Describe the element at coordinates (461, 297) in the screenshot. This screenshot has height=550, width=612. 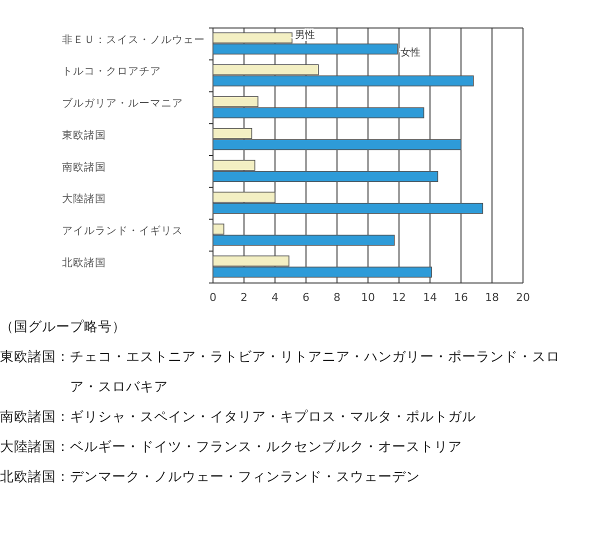
I see `x-tick-label: 16` at that location.